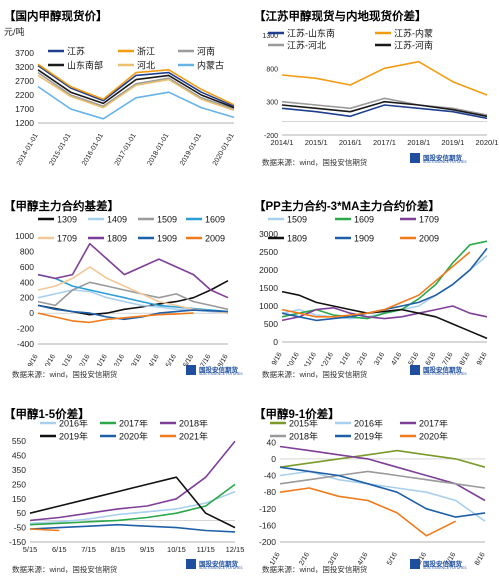  I want to click on y-tick-label: 1500, so click(268, 288).